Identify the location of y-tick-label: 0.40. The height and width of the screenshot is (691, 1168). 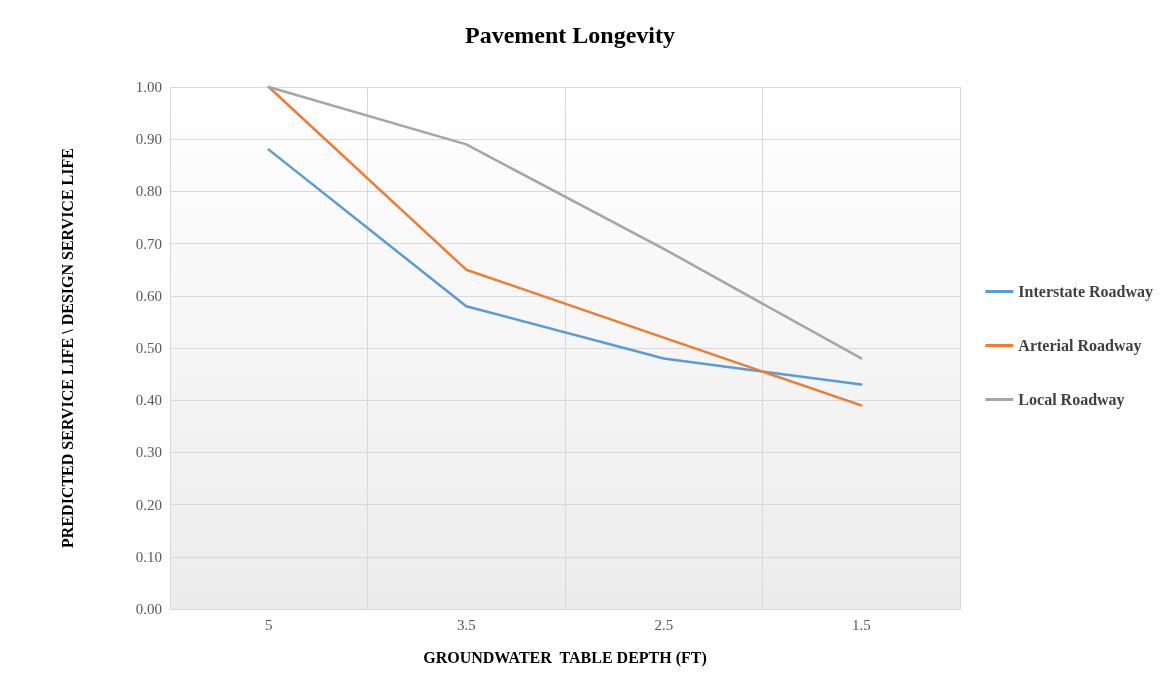
(148, 400).